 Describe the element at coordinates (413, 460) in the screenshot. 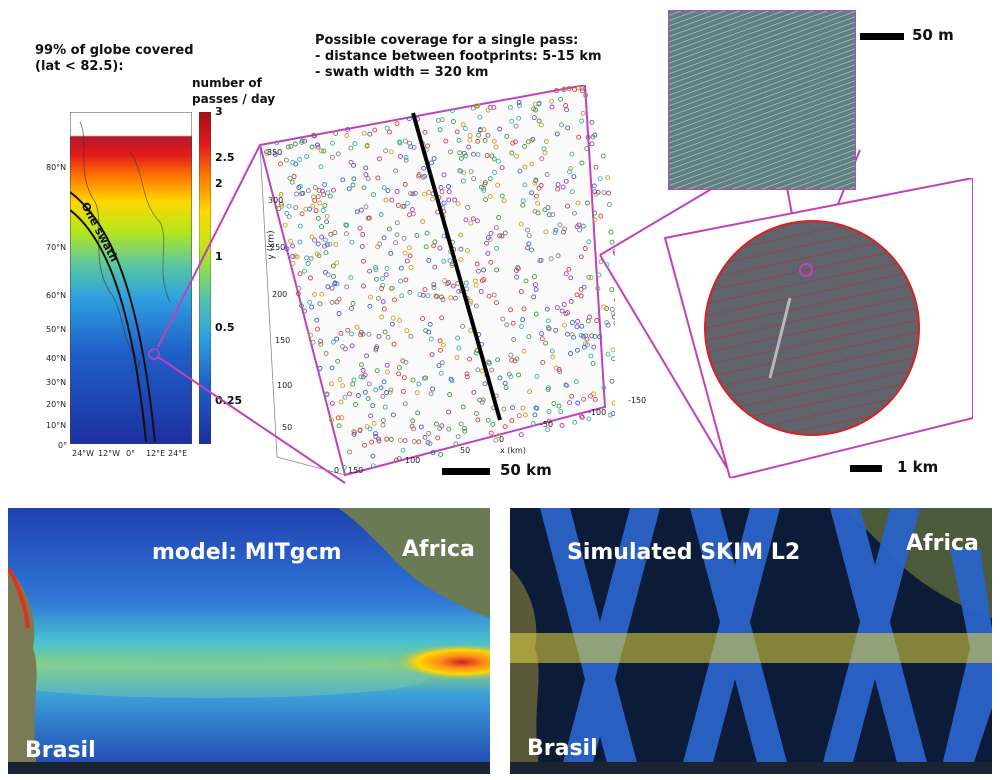

I see `x-tick: 100` at that location.